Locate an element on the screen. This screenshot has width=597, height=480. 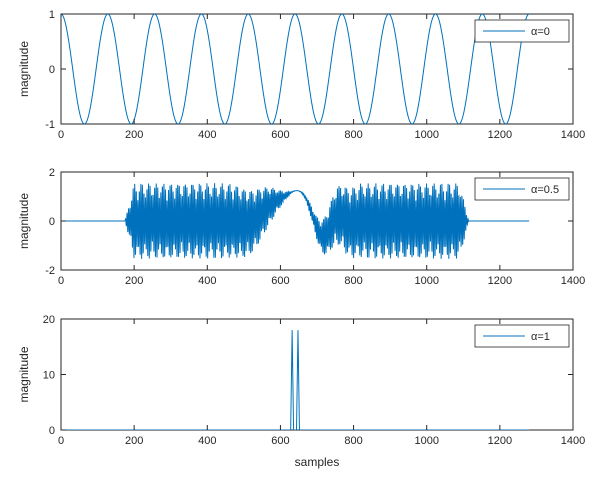
y-tick-label: 1 is located at coordinates (52, 15).